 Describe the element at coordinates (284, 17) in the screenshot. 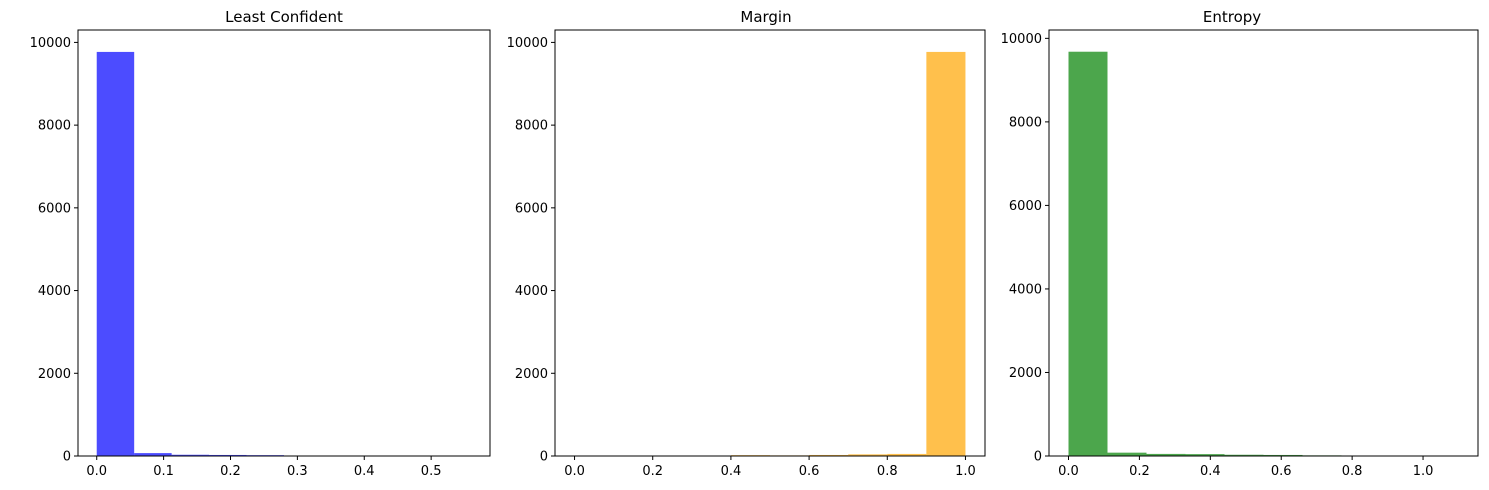

I see `panel-title: Least Confident` at that location.